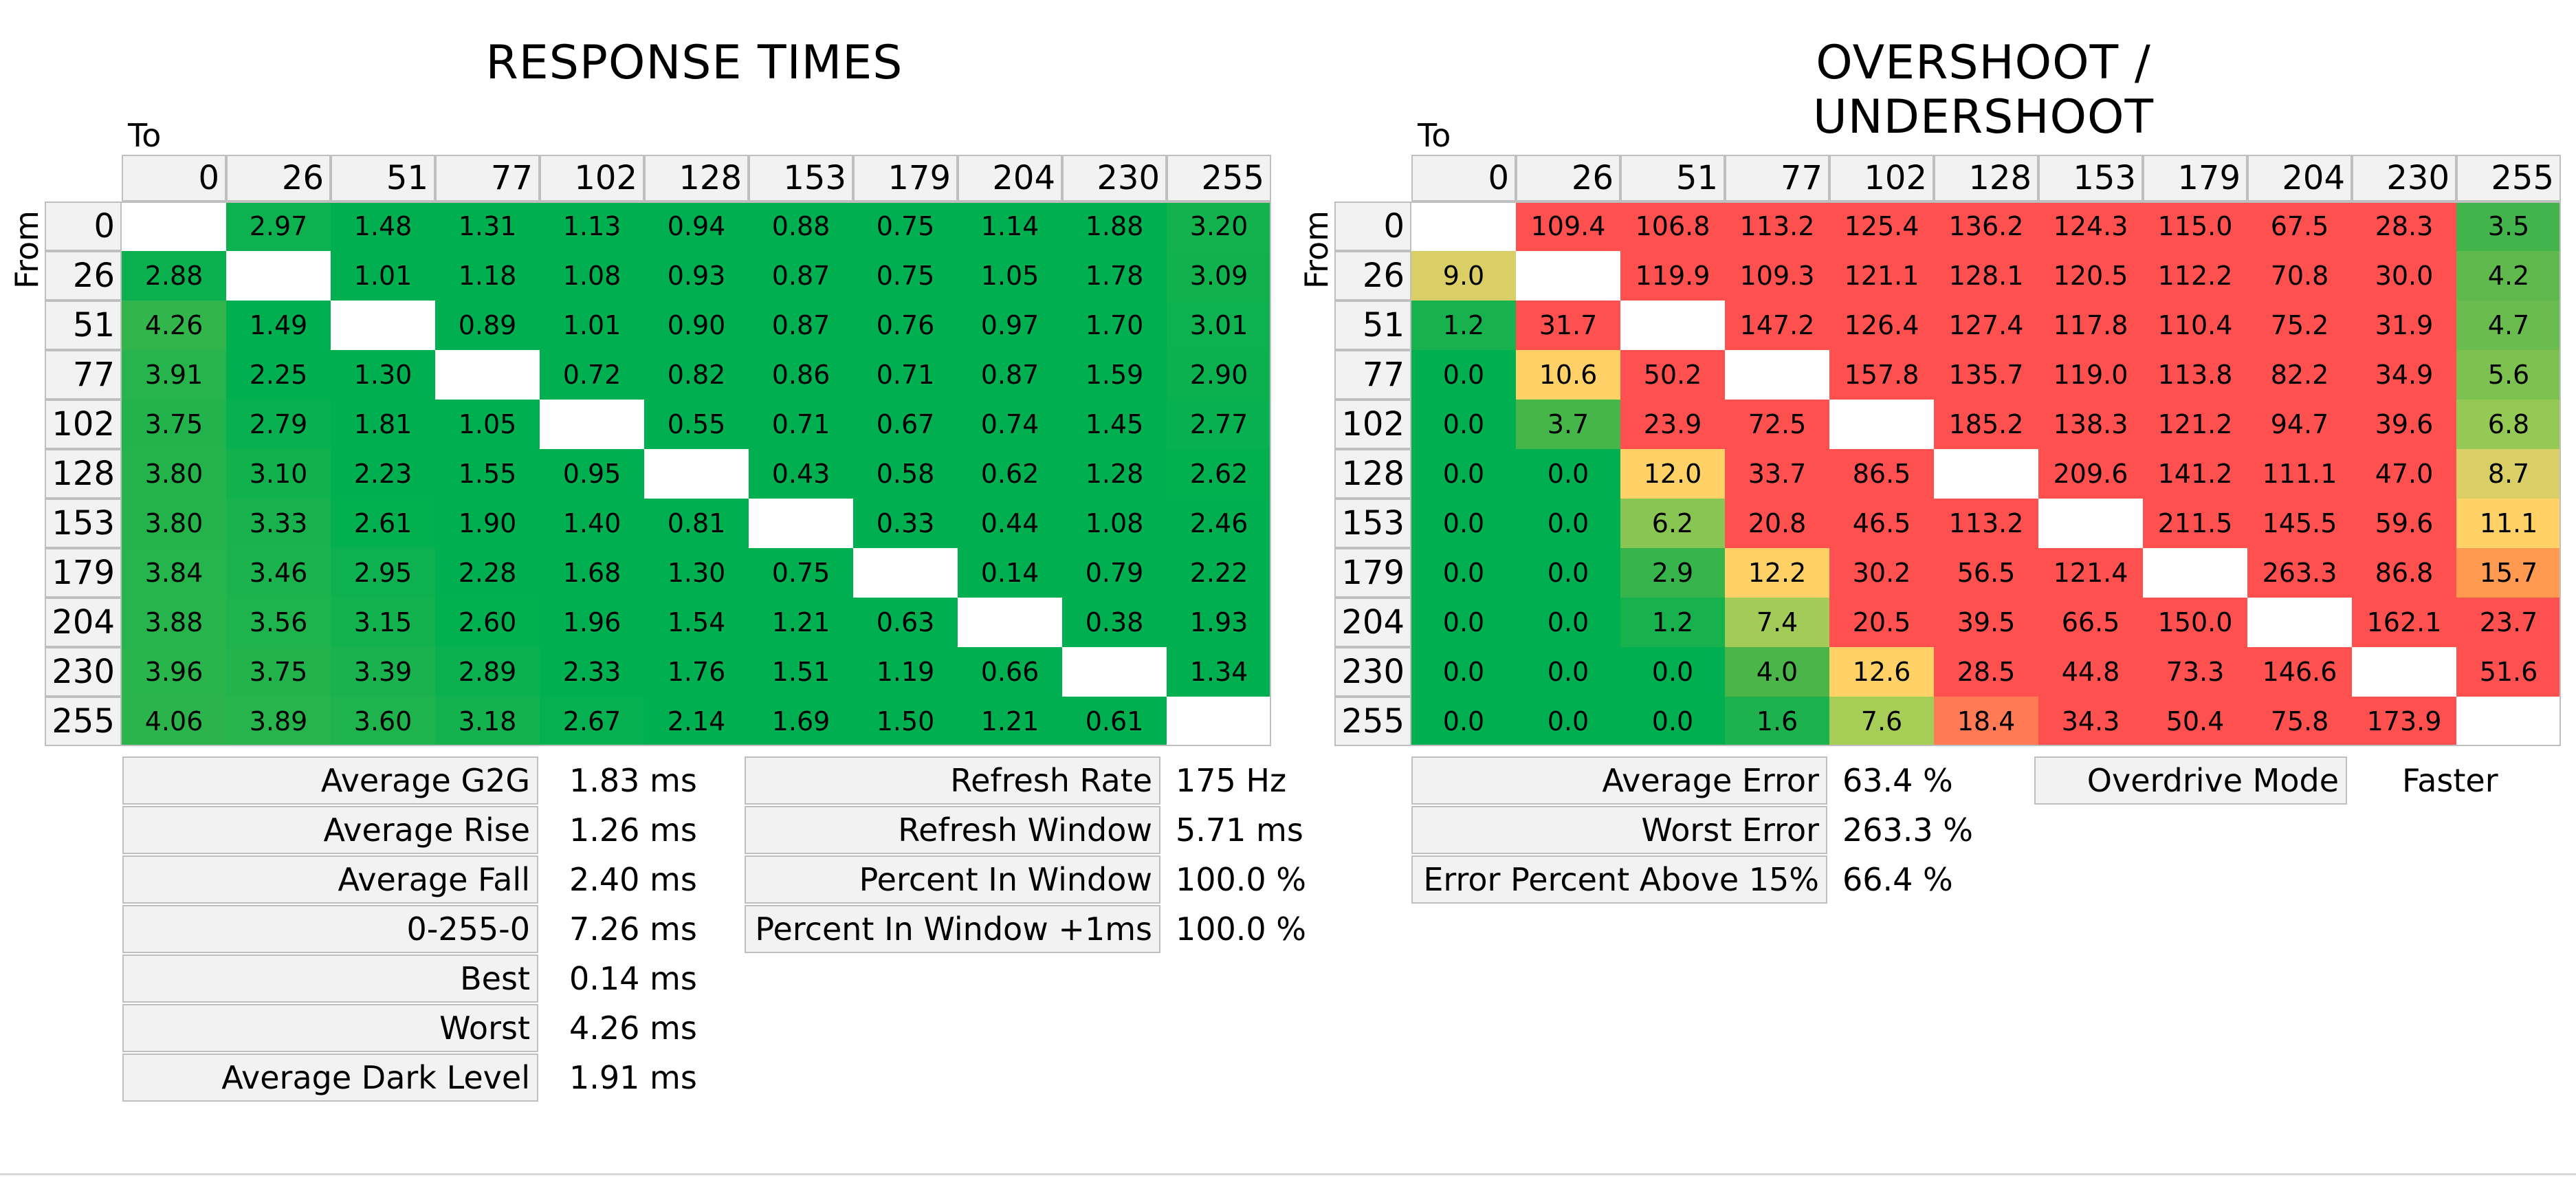  What do you see at coordinates (174, 375) in the screenshot?
I see `heatmap-cell: 3.91` at bounding box center [174, 375].